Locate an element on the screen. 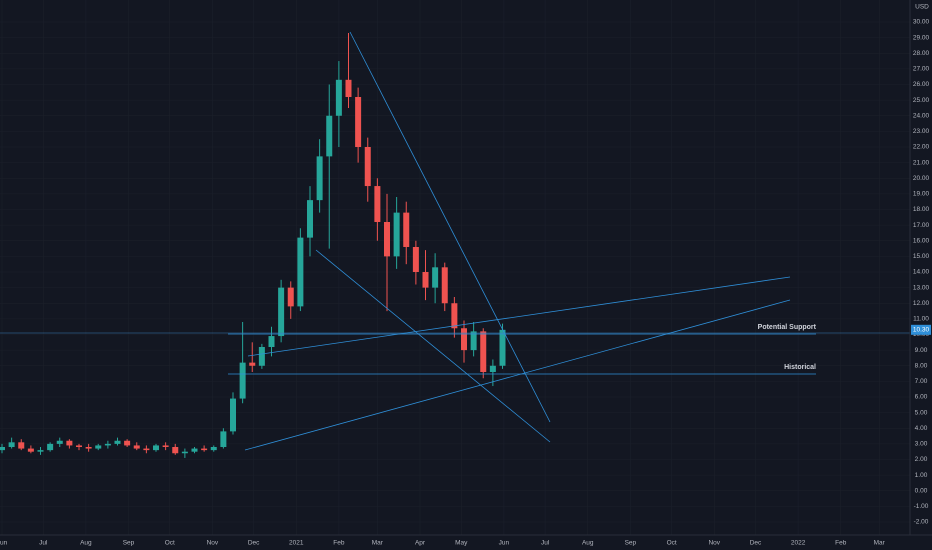 This screenshot has width=932, height=550. x-tick-label: 2021 is located at coordinates (296, 543).